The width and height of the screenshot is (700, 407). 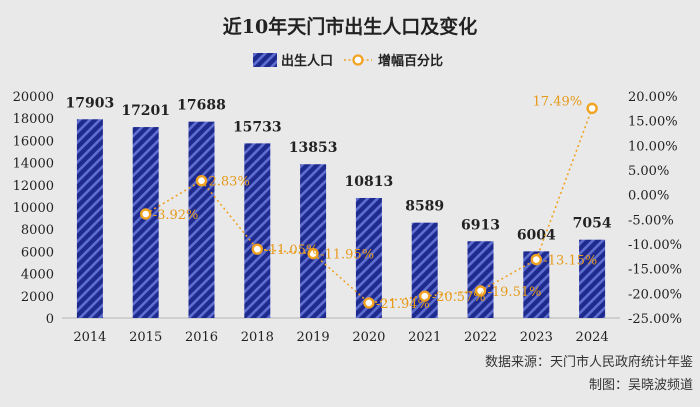 What do you see at coordinates (424, 337) in the screenshot?
I see `x-tick-label: 2021` at bounding box center [424, 337].